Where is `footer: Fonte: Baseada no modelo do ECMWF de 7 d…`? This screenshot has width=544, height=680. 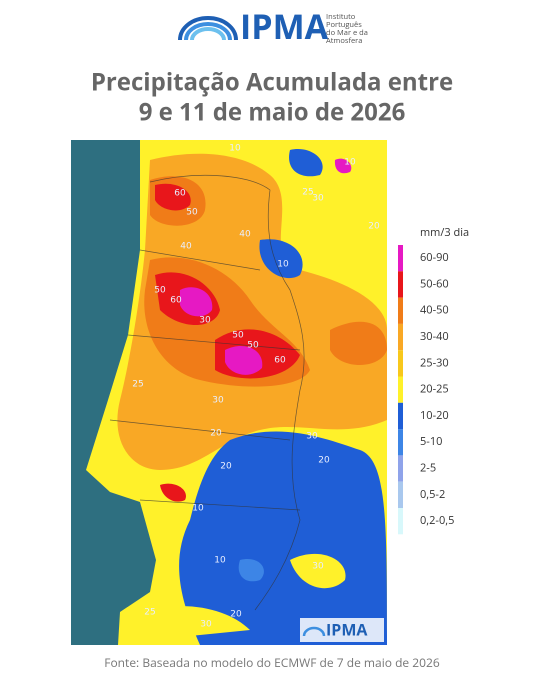
footer: Fonte: Baseada no modelo do ECMWF de 7 d… is located at coordinates (272, 662).